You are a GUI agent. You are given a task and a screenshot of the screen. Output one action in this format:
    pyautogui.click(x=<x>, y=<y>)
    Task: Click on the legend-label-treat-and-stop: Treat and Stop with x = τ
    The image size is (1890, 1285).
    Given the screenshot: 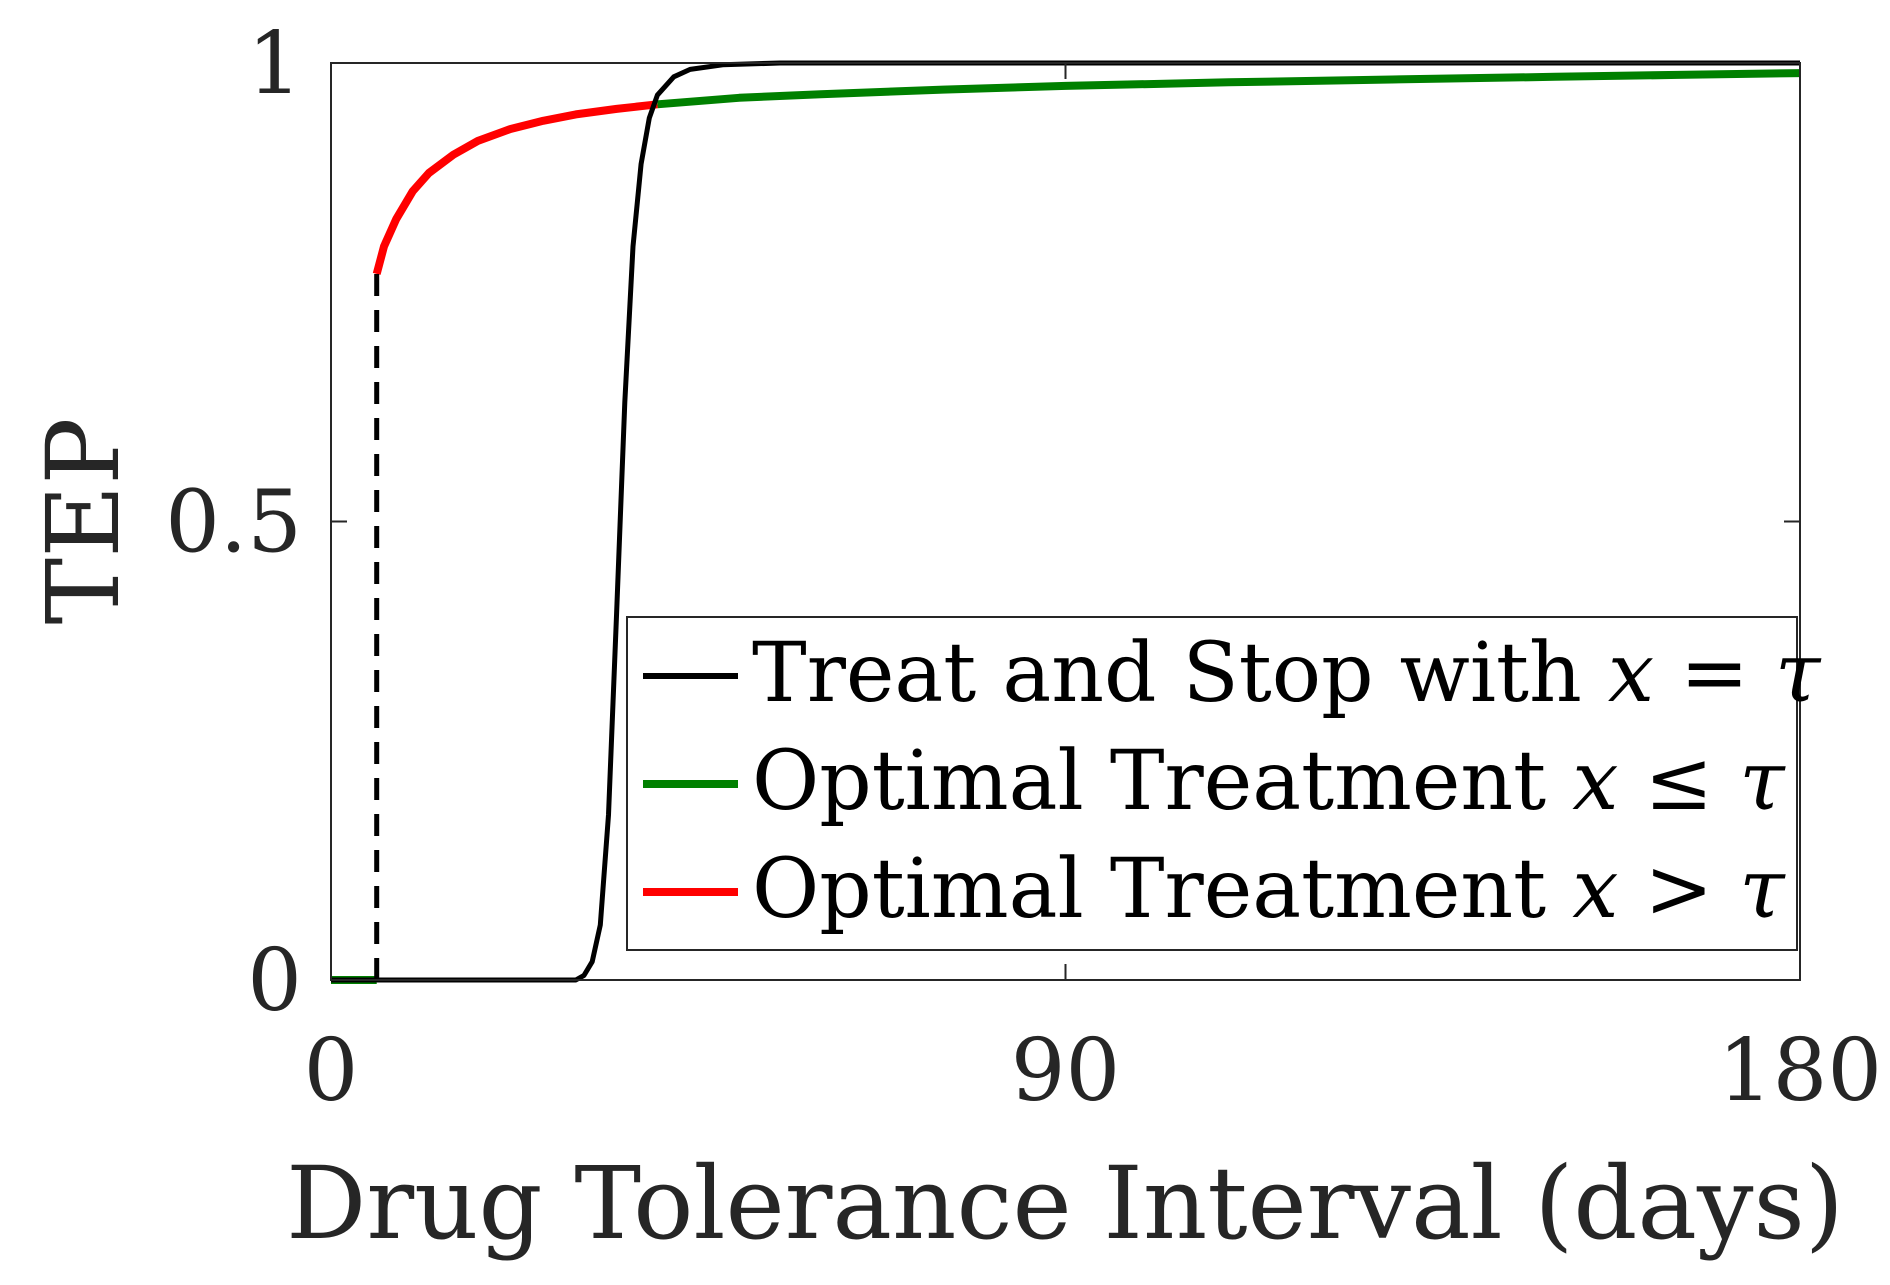 What is the action you would take?
    pyautogui.click(x=1287, y=673)
    